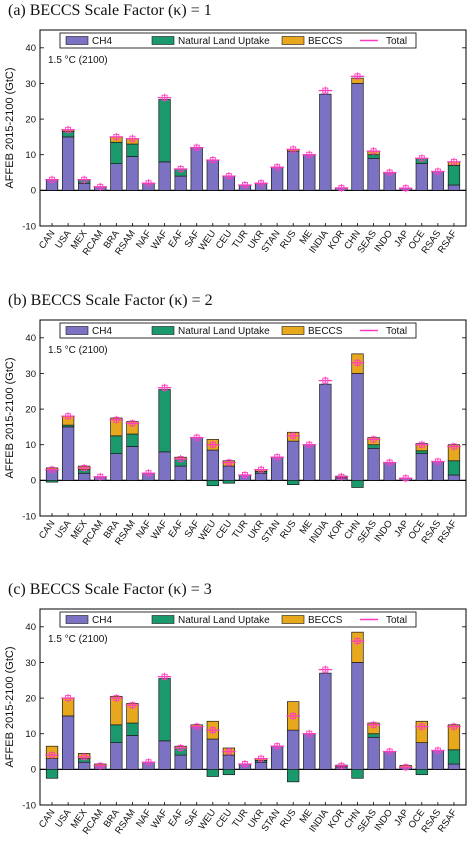 The height and width of the screenshot is (865, 474). Describe the element at coordinates (421, 731) in the screenshot. I see `bar-segment-beccs` at that location.